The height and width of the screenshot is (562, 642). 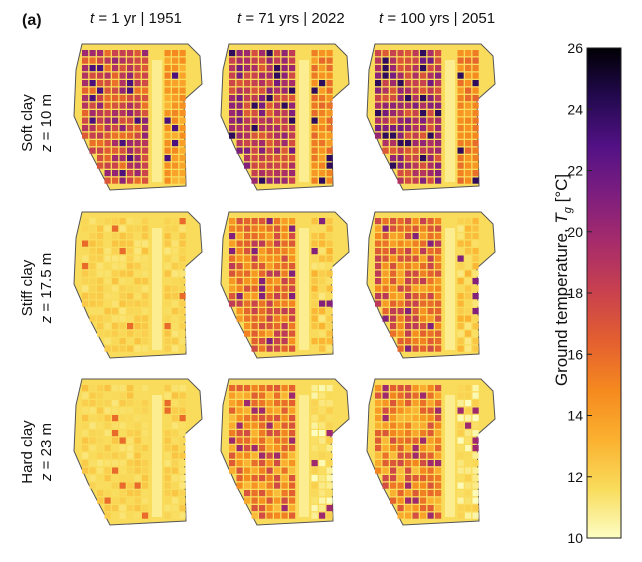 I want to click on column-title-1951: t = 1 yr | 1951, so click(x=136, y=18).